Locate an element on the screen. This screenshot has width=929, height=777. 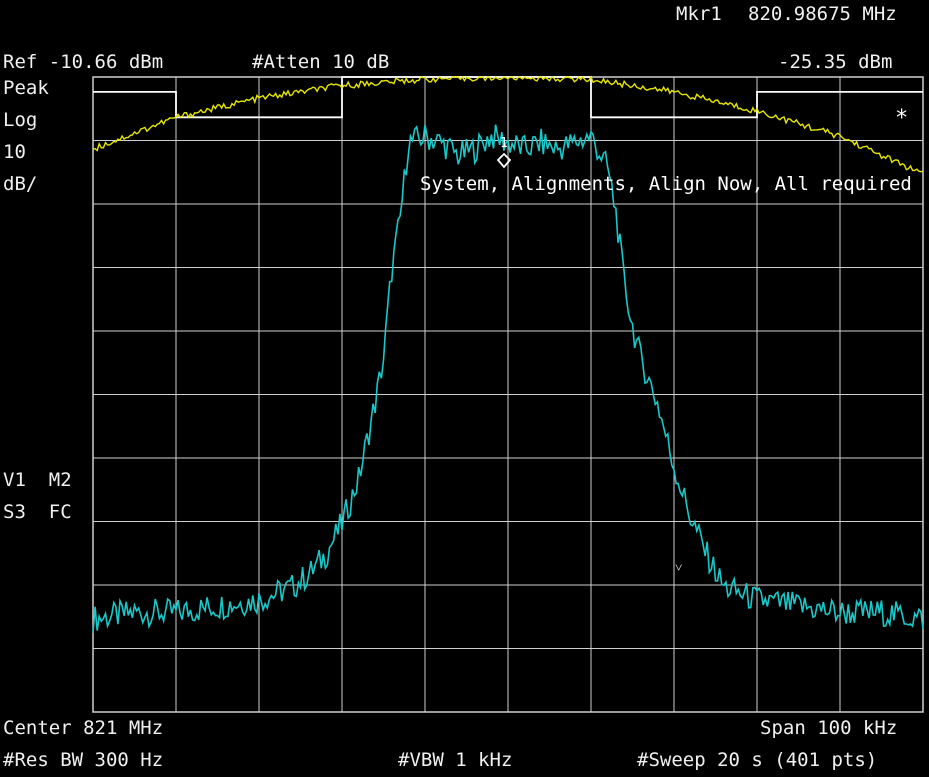
sweep-time: #Sweep 20 s (401 pts) is located at coordinates (757, 760).